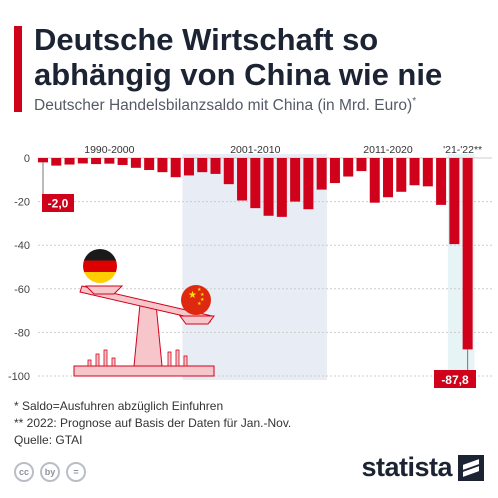 The height and width of the screenshot is (498, 498). I want to click on brand-name: statista, so click(406, 467).